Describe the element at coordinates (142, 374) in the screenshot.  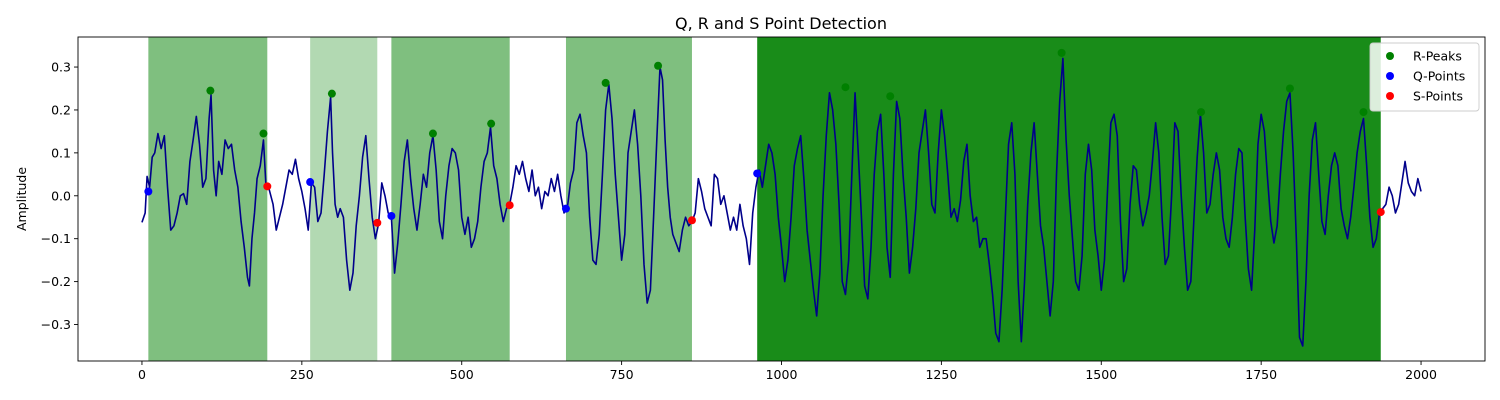
I see `x-tick-label: 0` at that location.